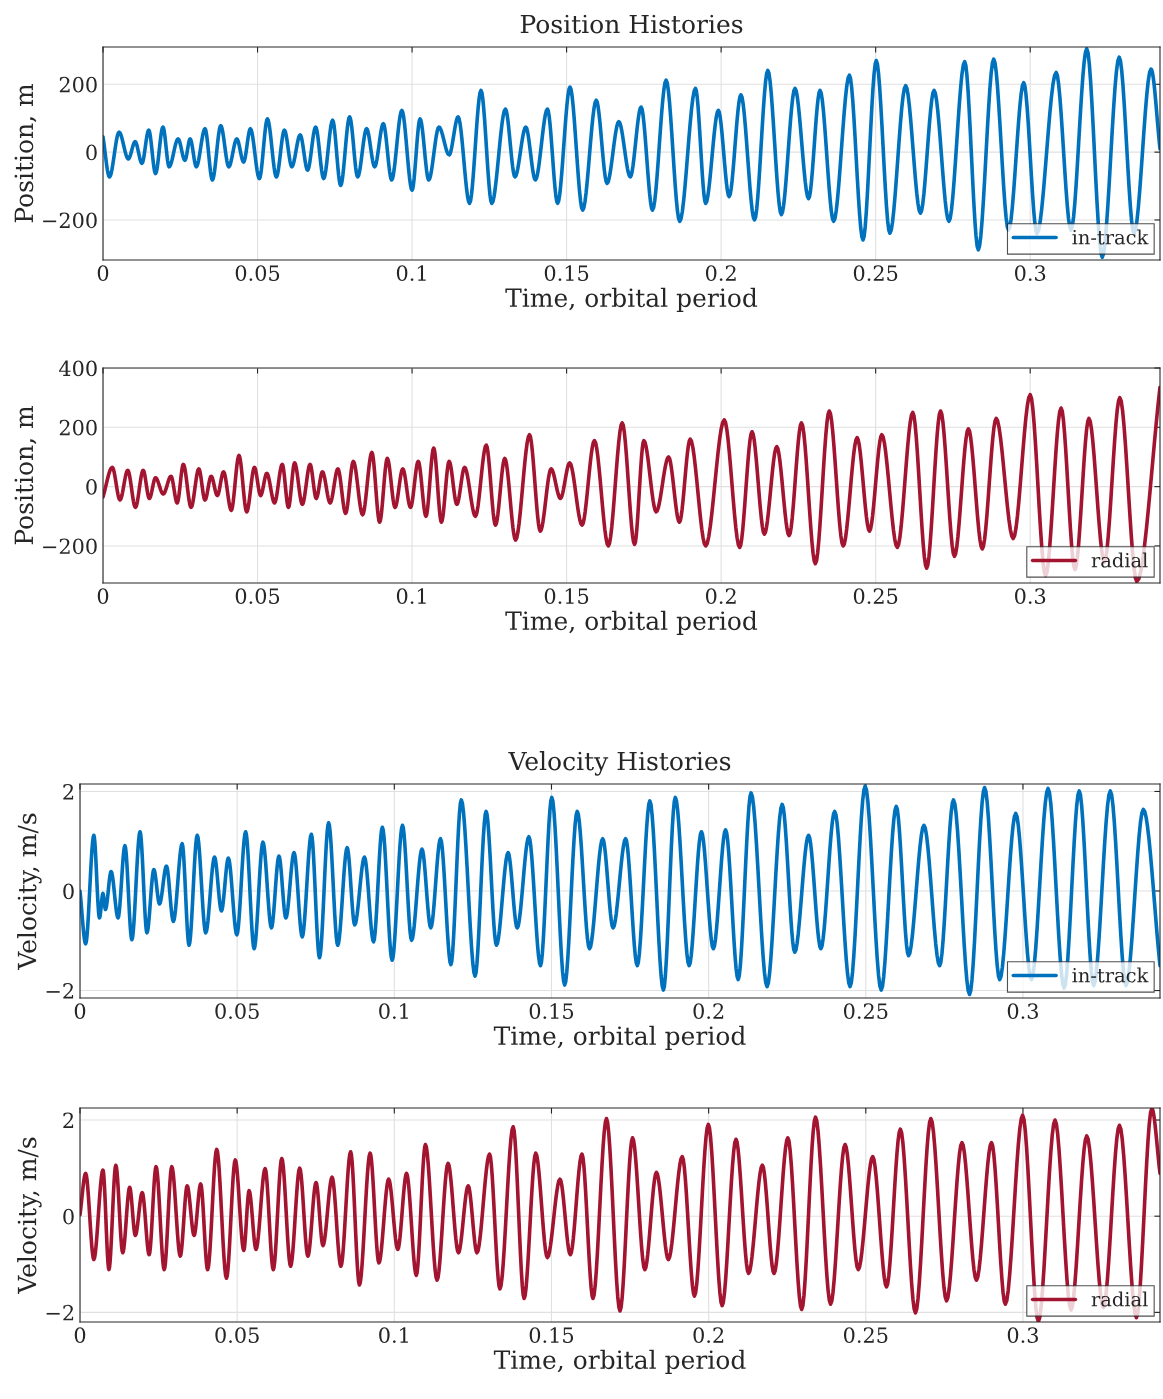 The image size is (1163, 1399). What do you see at coordinates (78, 368) in the screenshot?
I see `y-tick-label: 400` at bounding box center [78, 368].